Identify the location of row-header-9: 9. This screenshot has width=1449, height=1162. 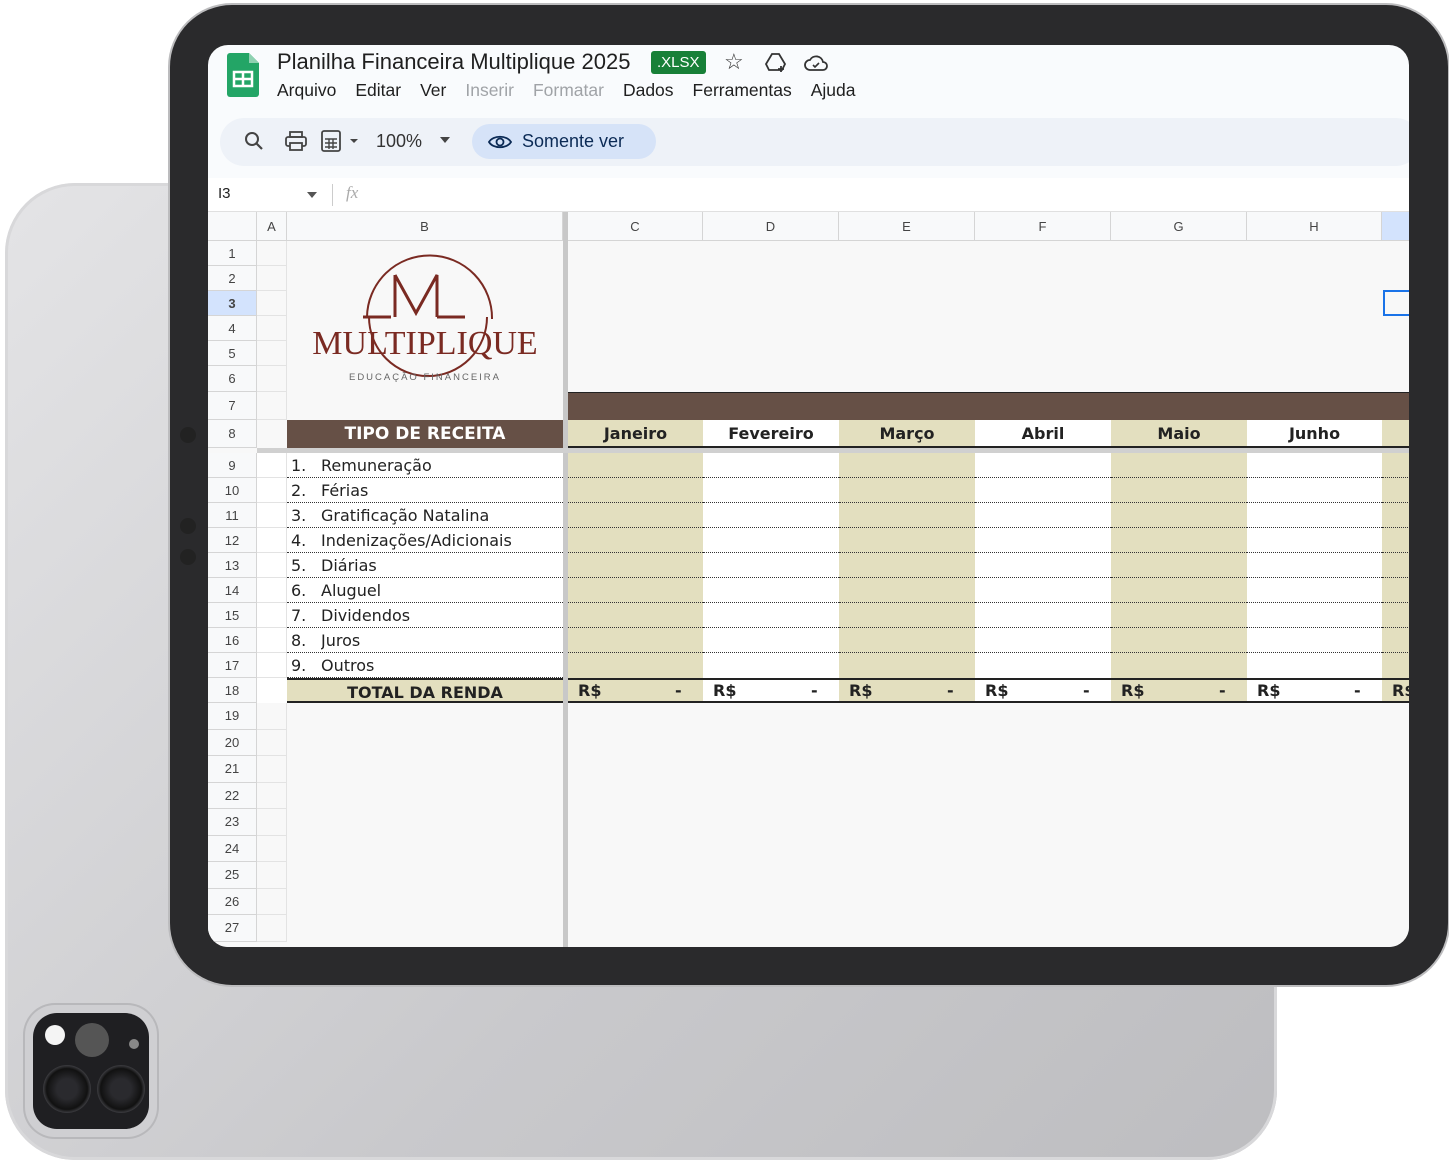
(232, 465).